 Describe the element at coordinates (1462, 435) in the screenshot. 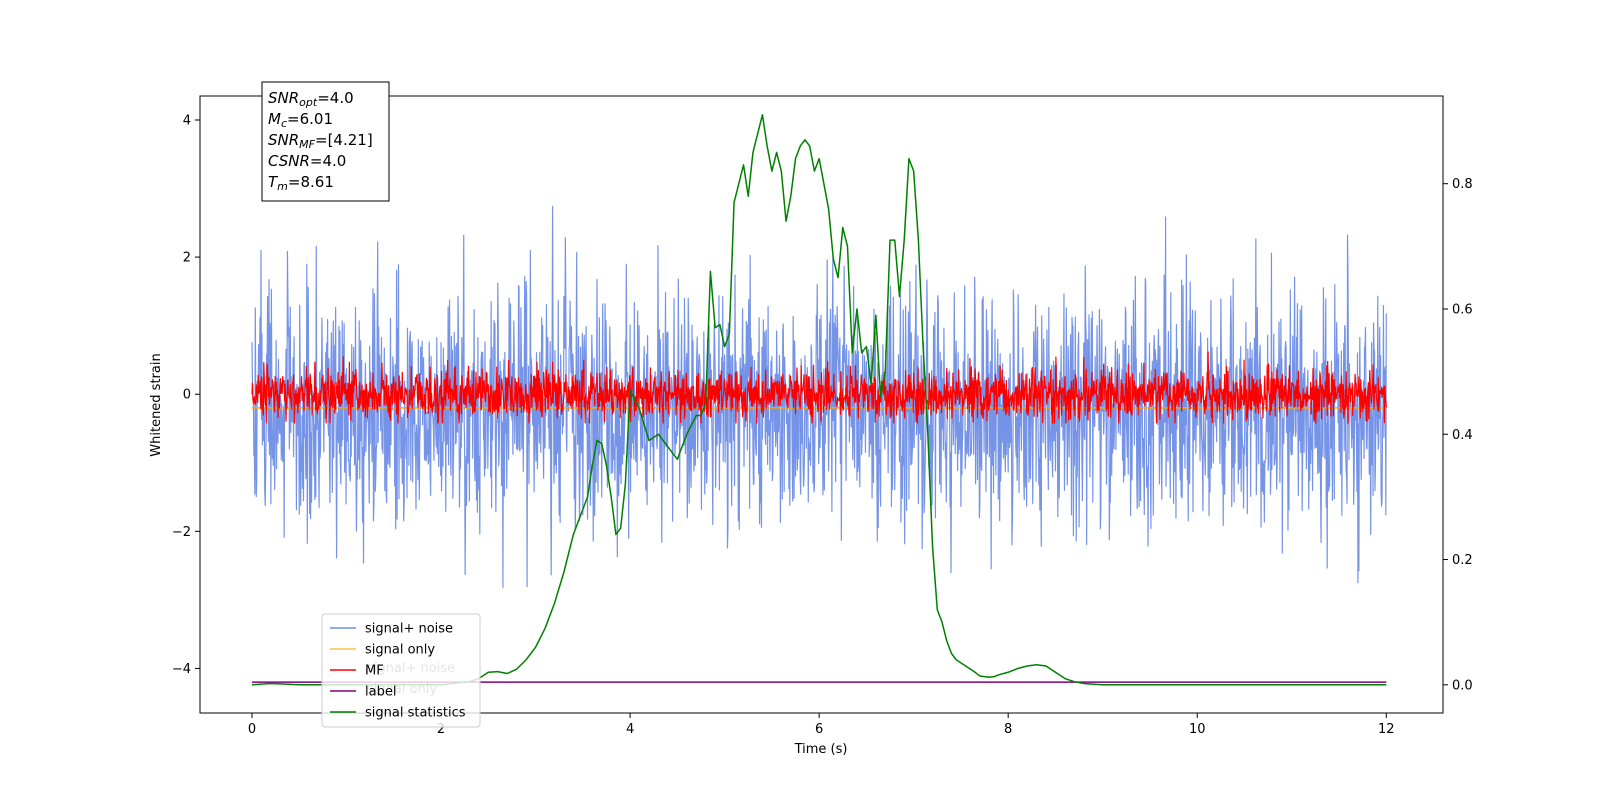

I see `y2-tick-label: 0.4` at that location.